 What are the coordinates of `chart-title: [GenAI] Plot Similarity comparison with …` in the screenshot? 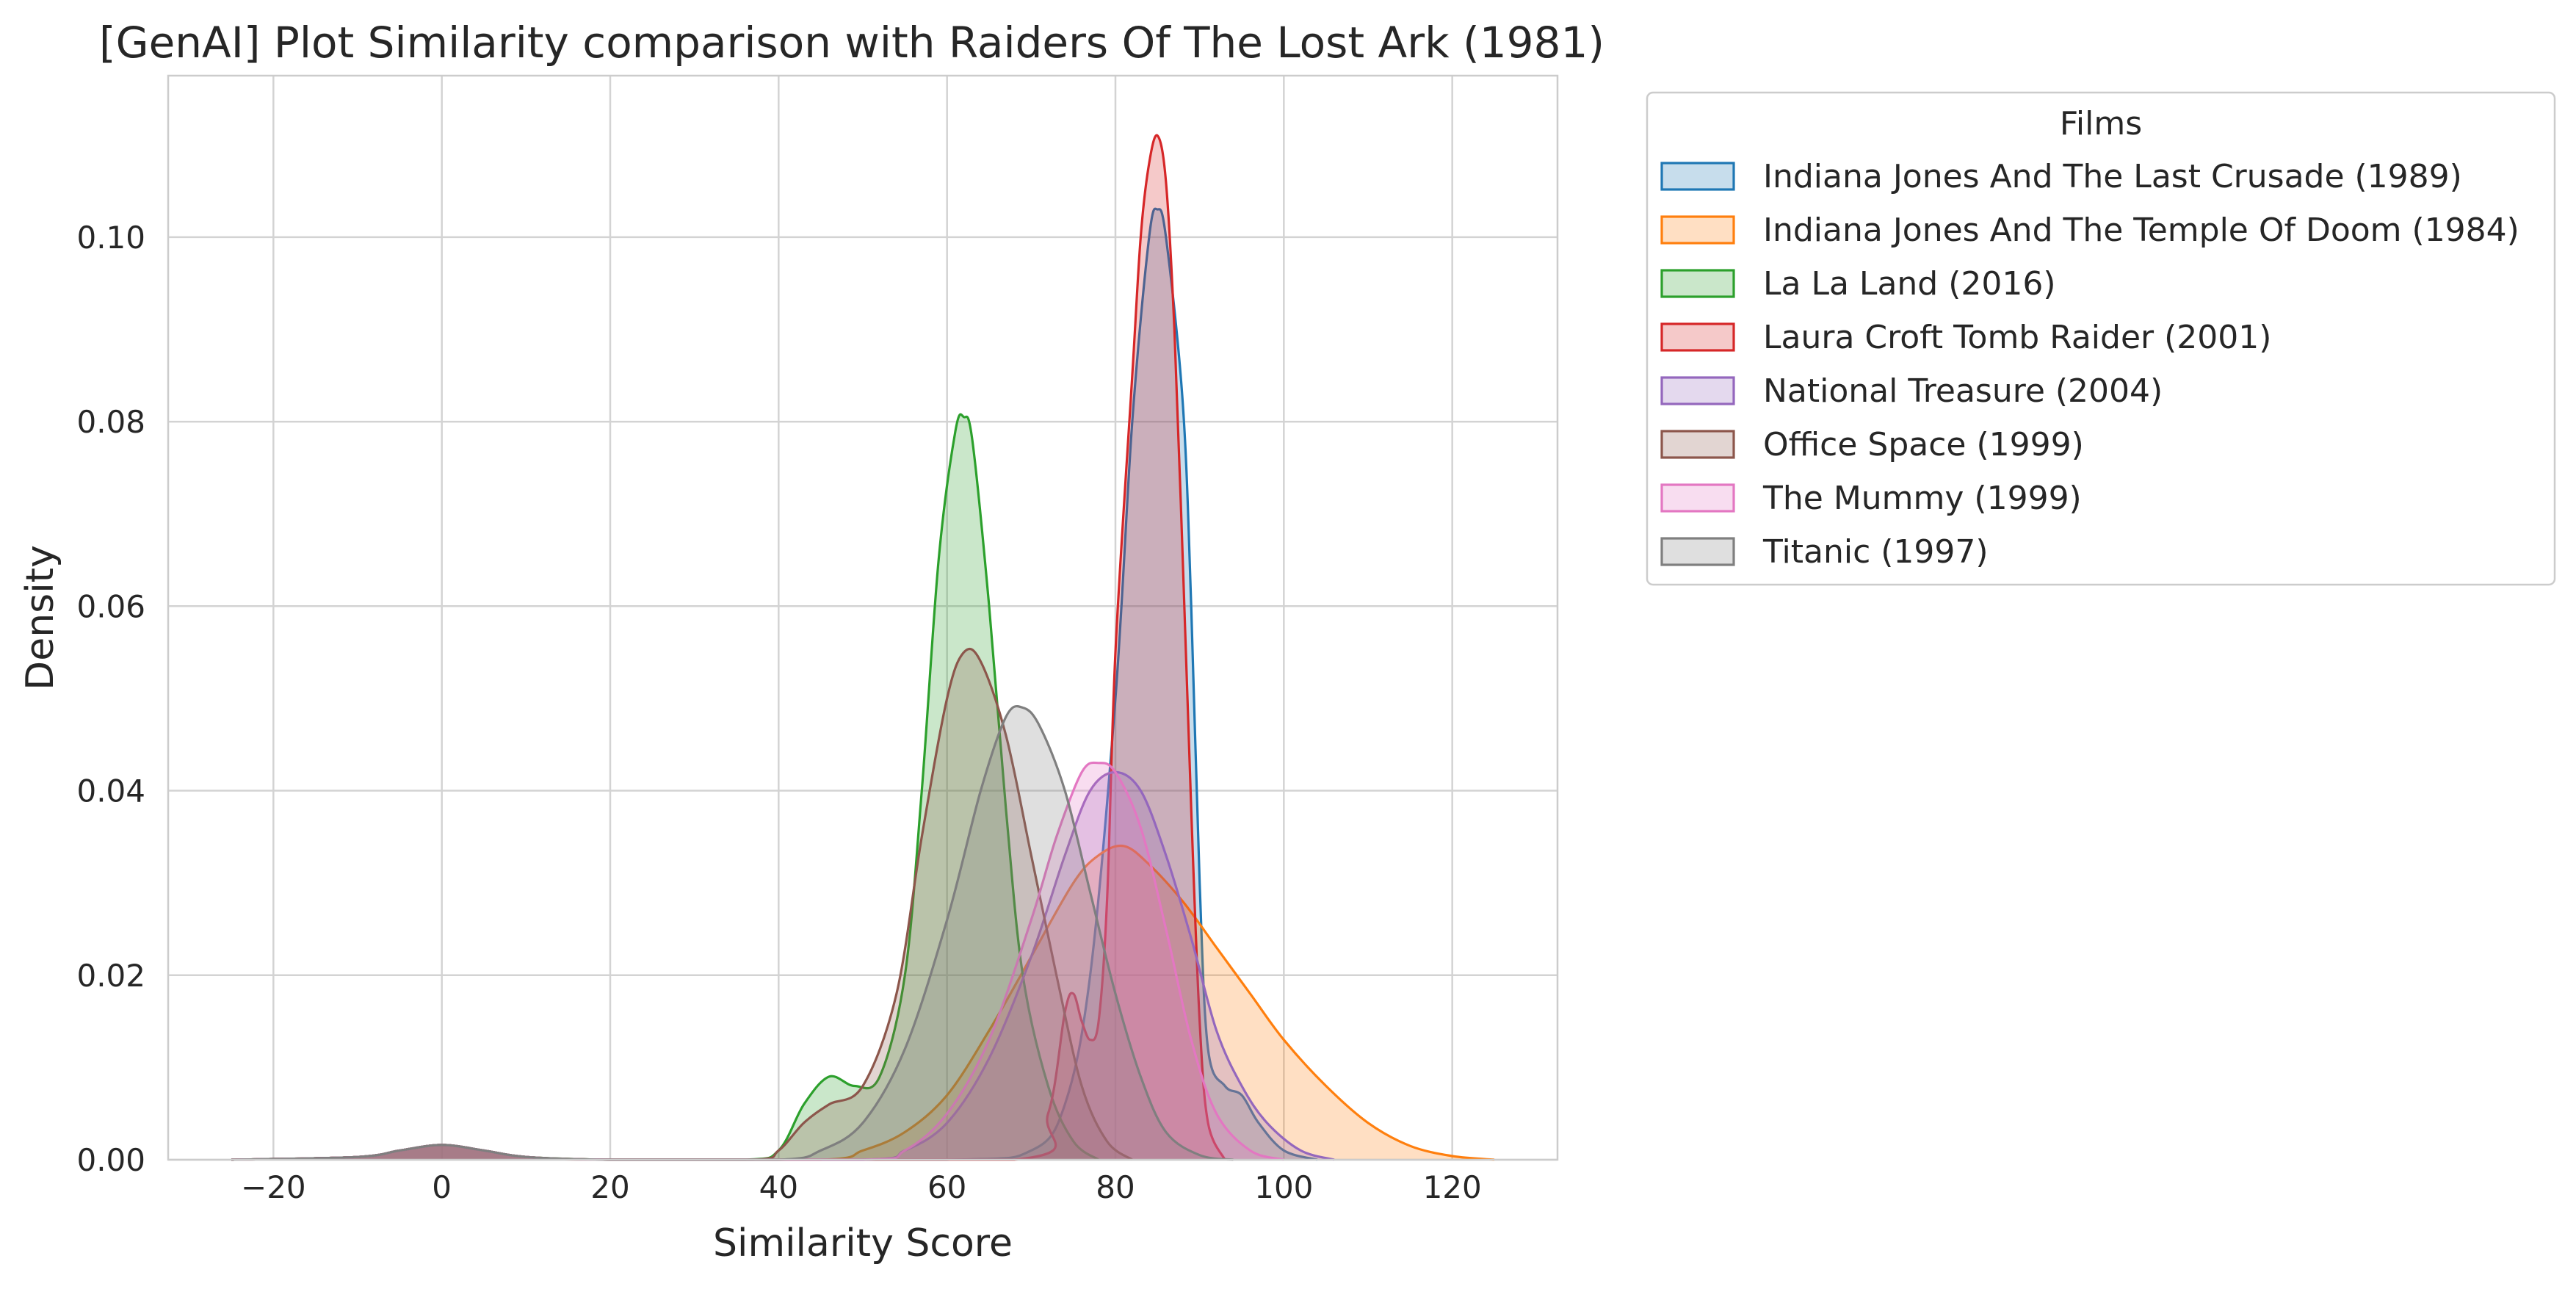 It's located at (851, 43).